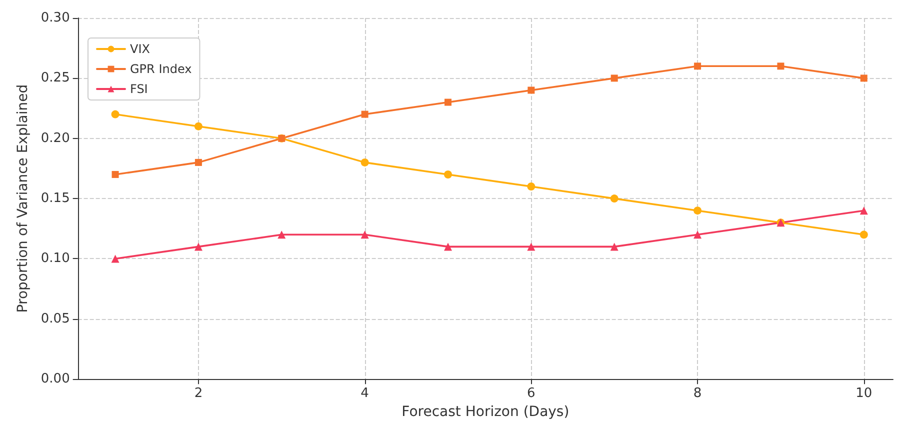 This screenshot has width=903, height=432. Describe the element at coordinates (139, 89) in the screenshot. I see `legend-label: FSI` at that location.